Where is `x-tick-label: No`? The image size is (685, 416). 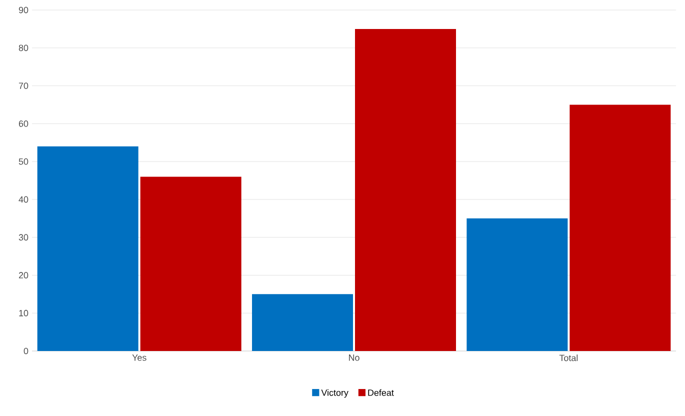
x-tick-label: No is located at coordinates (354, 357).